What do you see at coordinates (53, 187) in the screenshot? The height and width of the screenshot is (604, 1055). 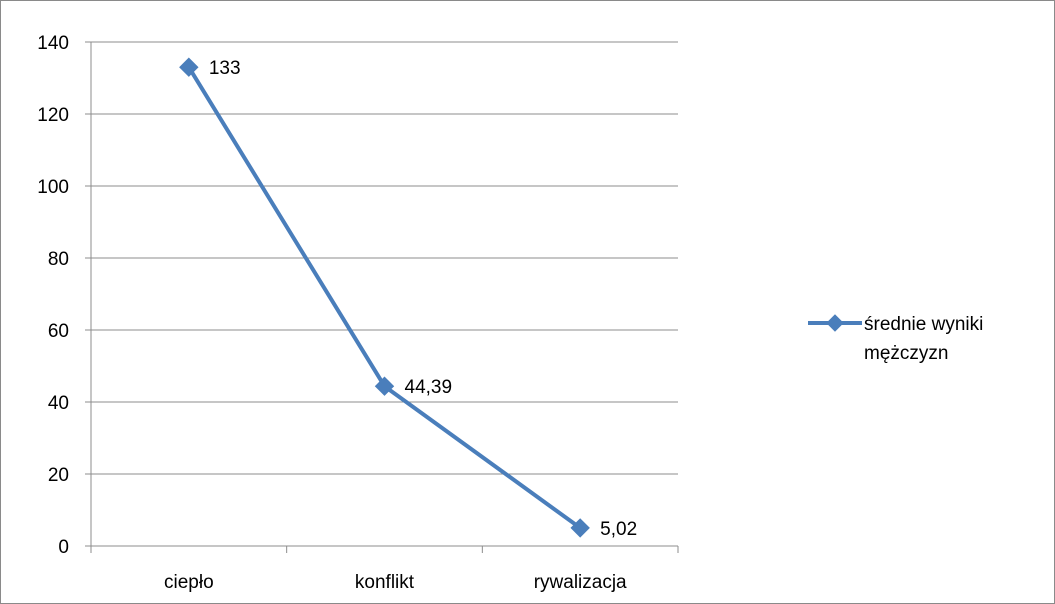 I see `y-tick-label: 100` at bounding box center [53, 187].